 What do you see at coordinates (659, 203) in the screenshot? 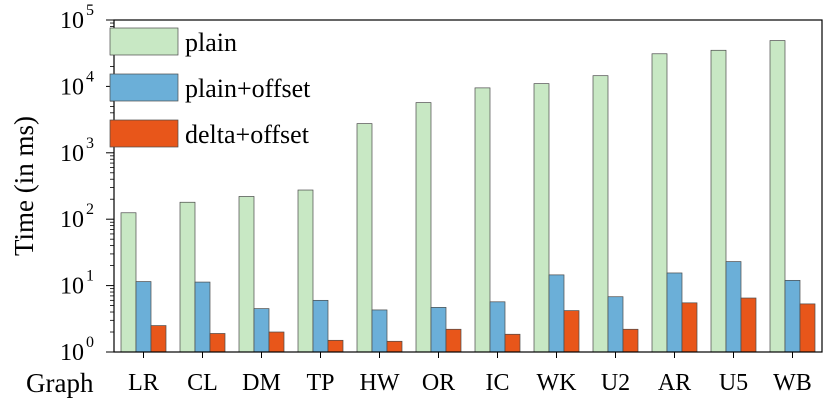
I see `bar-plain-ar` at bounding box center [659, 203].